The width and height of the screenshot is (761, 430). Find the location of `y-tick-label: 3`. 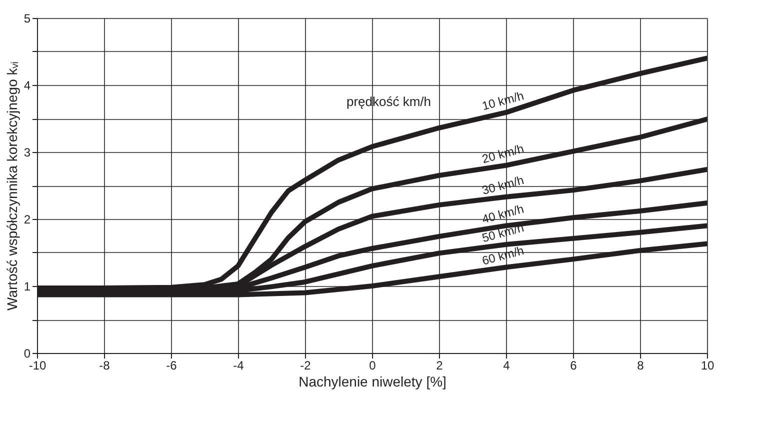

y-tick-label: 3 is located at coordinates (27, 153).